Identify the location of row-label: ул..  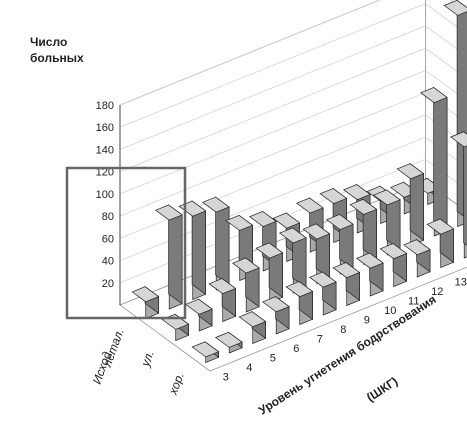
(147, 358).